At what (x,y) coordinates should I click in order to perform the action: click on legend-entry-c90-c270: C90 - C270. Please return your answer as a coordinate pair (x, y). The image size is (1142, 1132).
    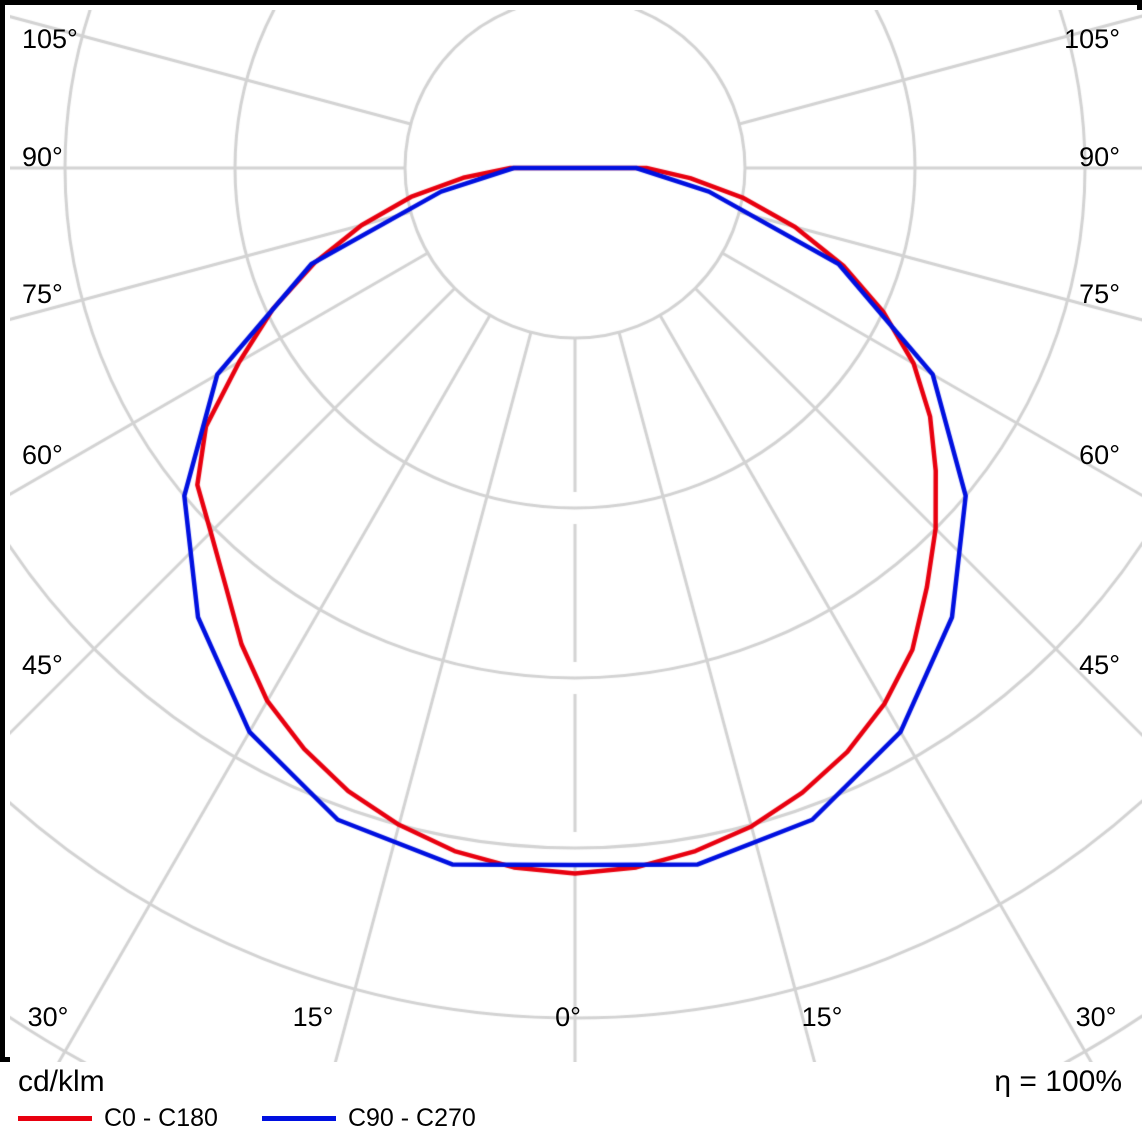
    Looking at the image, I should click on (368, 1118).